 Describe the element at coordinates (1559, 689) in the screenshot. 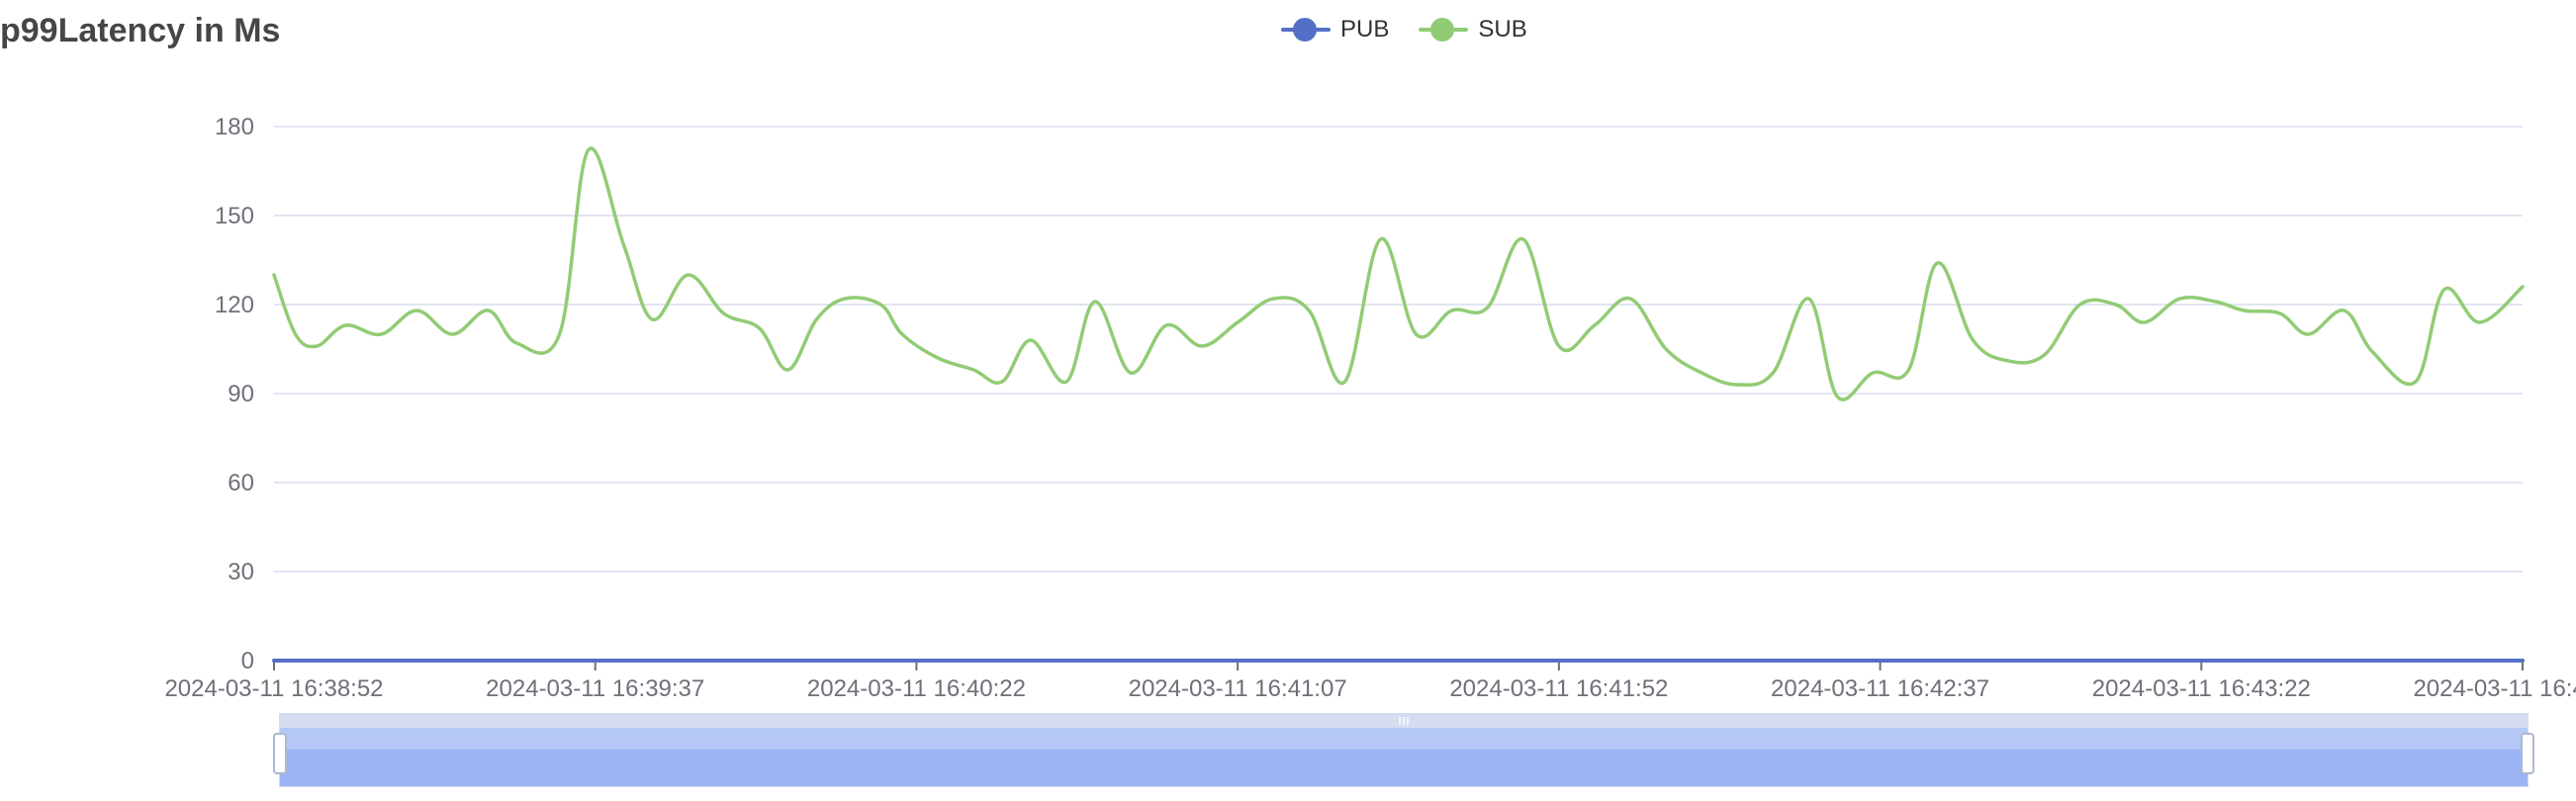

I see `x-tick-label: 2024-03-11 16:41:52` at that location.